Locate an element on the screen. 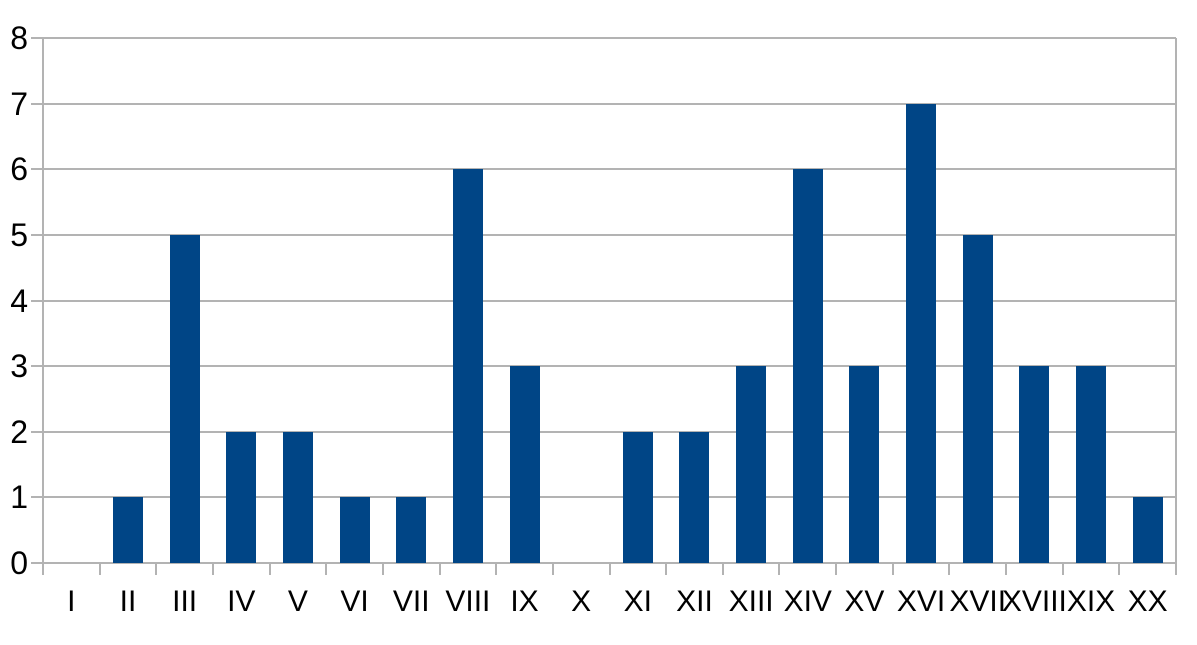 This screenshot has width=1197, height=645. x-axis-label-IV: IV is located at coordinates (241, 601).